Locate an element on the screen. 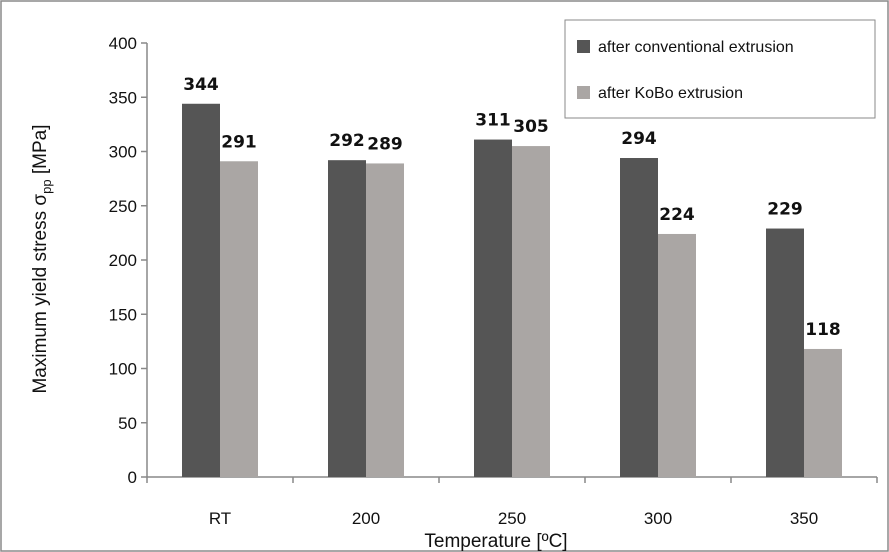 The width and height of the screenshot is (889, 552). x-tick-label: 300 is located at coordinates (658, 518).